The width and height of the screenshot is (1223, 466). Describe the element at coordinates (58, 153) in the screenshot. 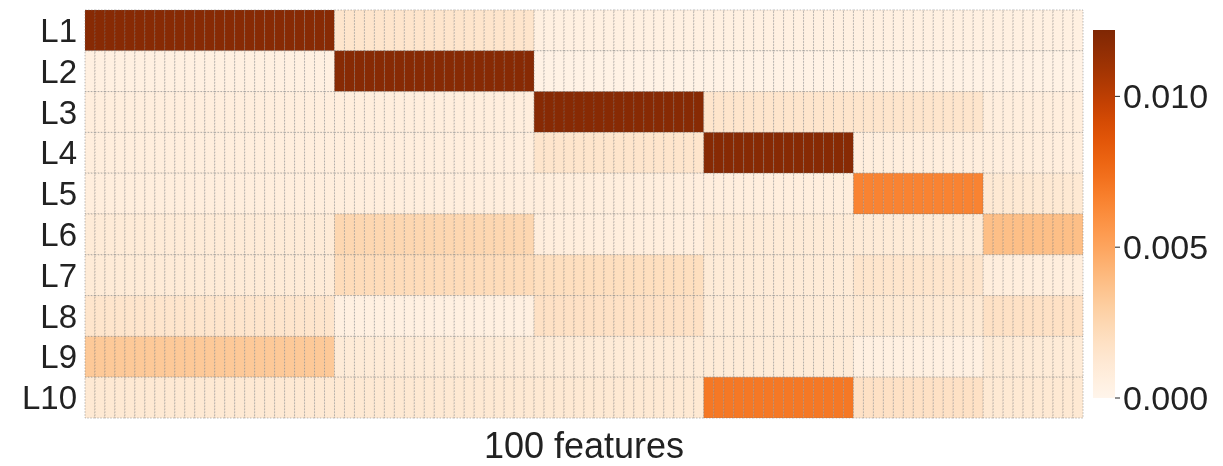

I see `y-tick-label: L4` at that location.